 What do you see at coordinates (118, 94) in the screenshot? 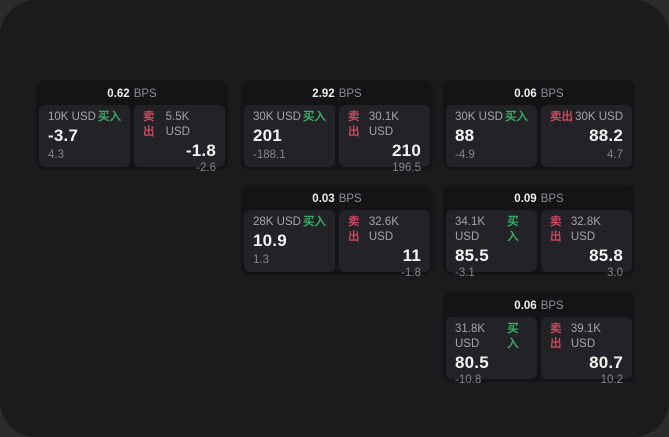
I see `bps-value: 0.62` at bounding box center [118, 94].